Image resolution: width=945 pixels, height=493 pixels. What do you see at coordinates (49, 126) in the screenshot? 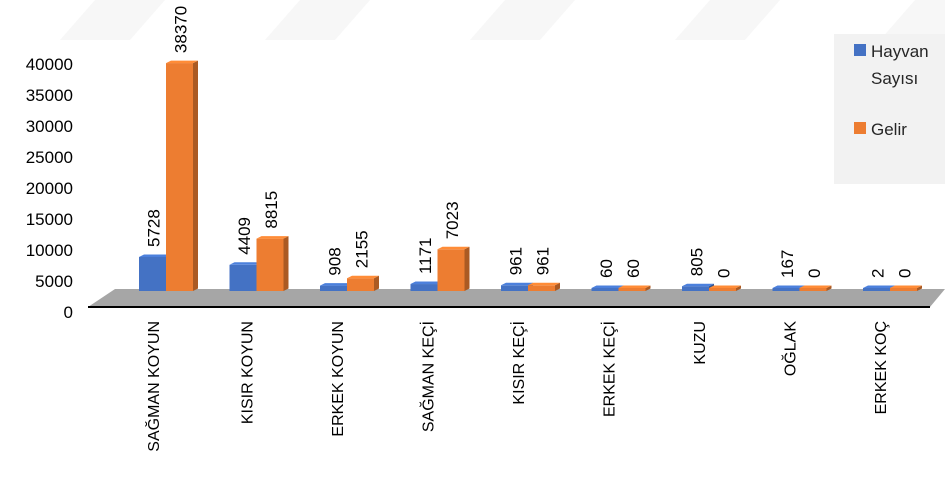
I see `y-tick-label: 30000` at bounding box center [49, 126].